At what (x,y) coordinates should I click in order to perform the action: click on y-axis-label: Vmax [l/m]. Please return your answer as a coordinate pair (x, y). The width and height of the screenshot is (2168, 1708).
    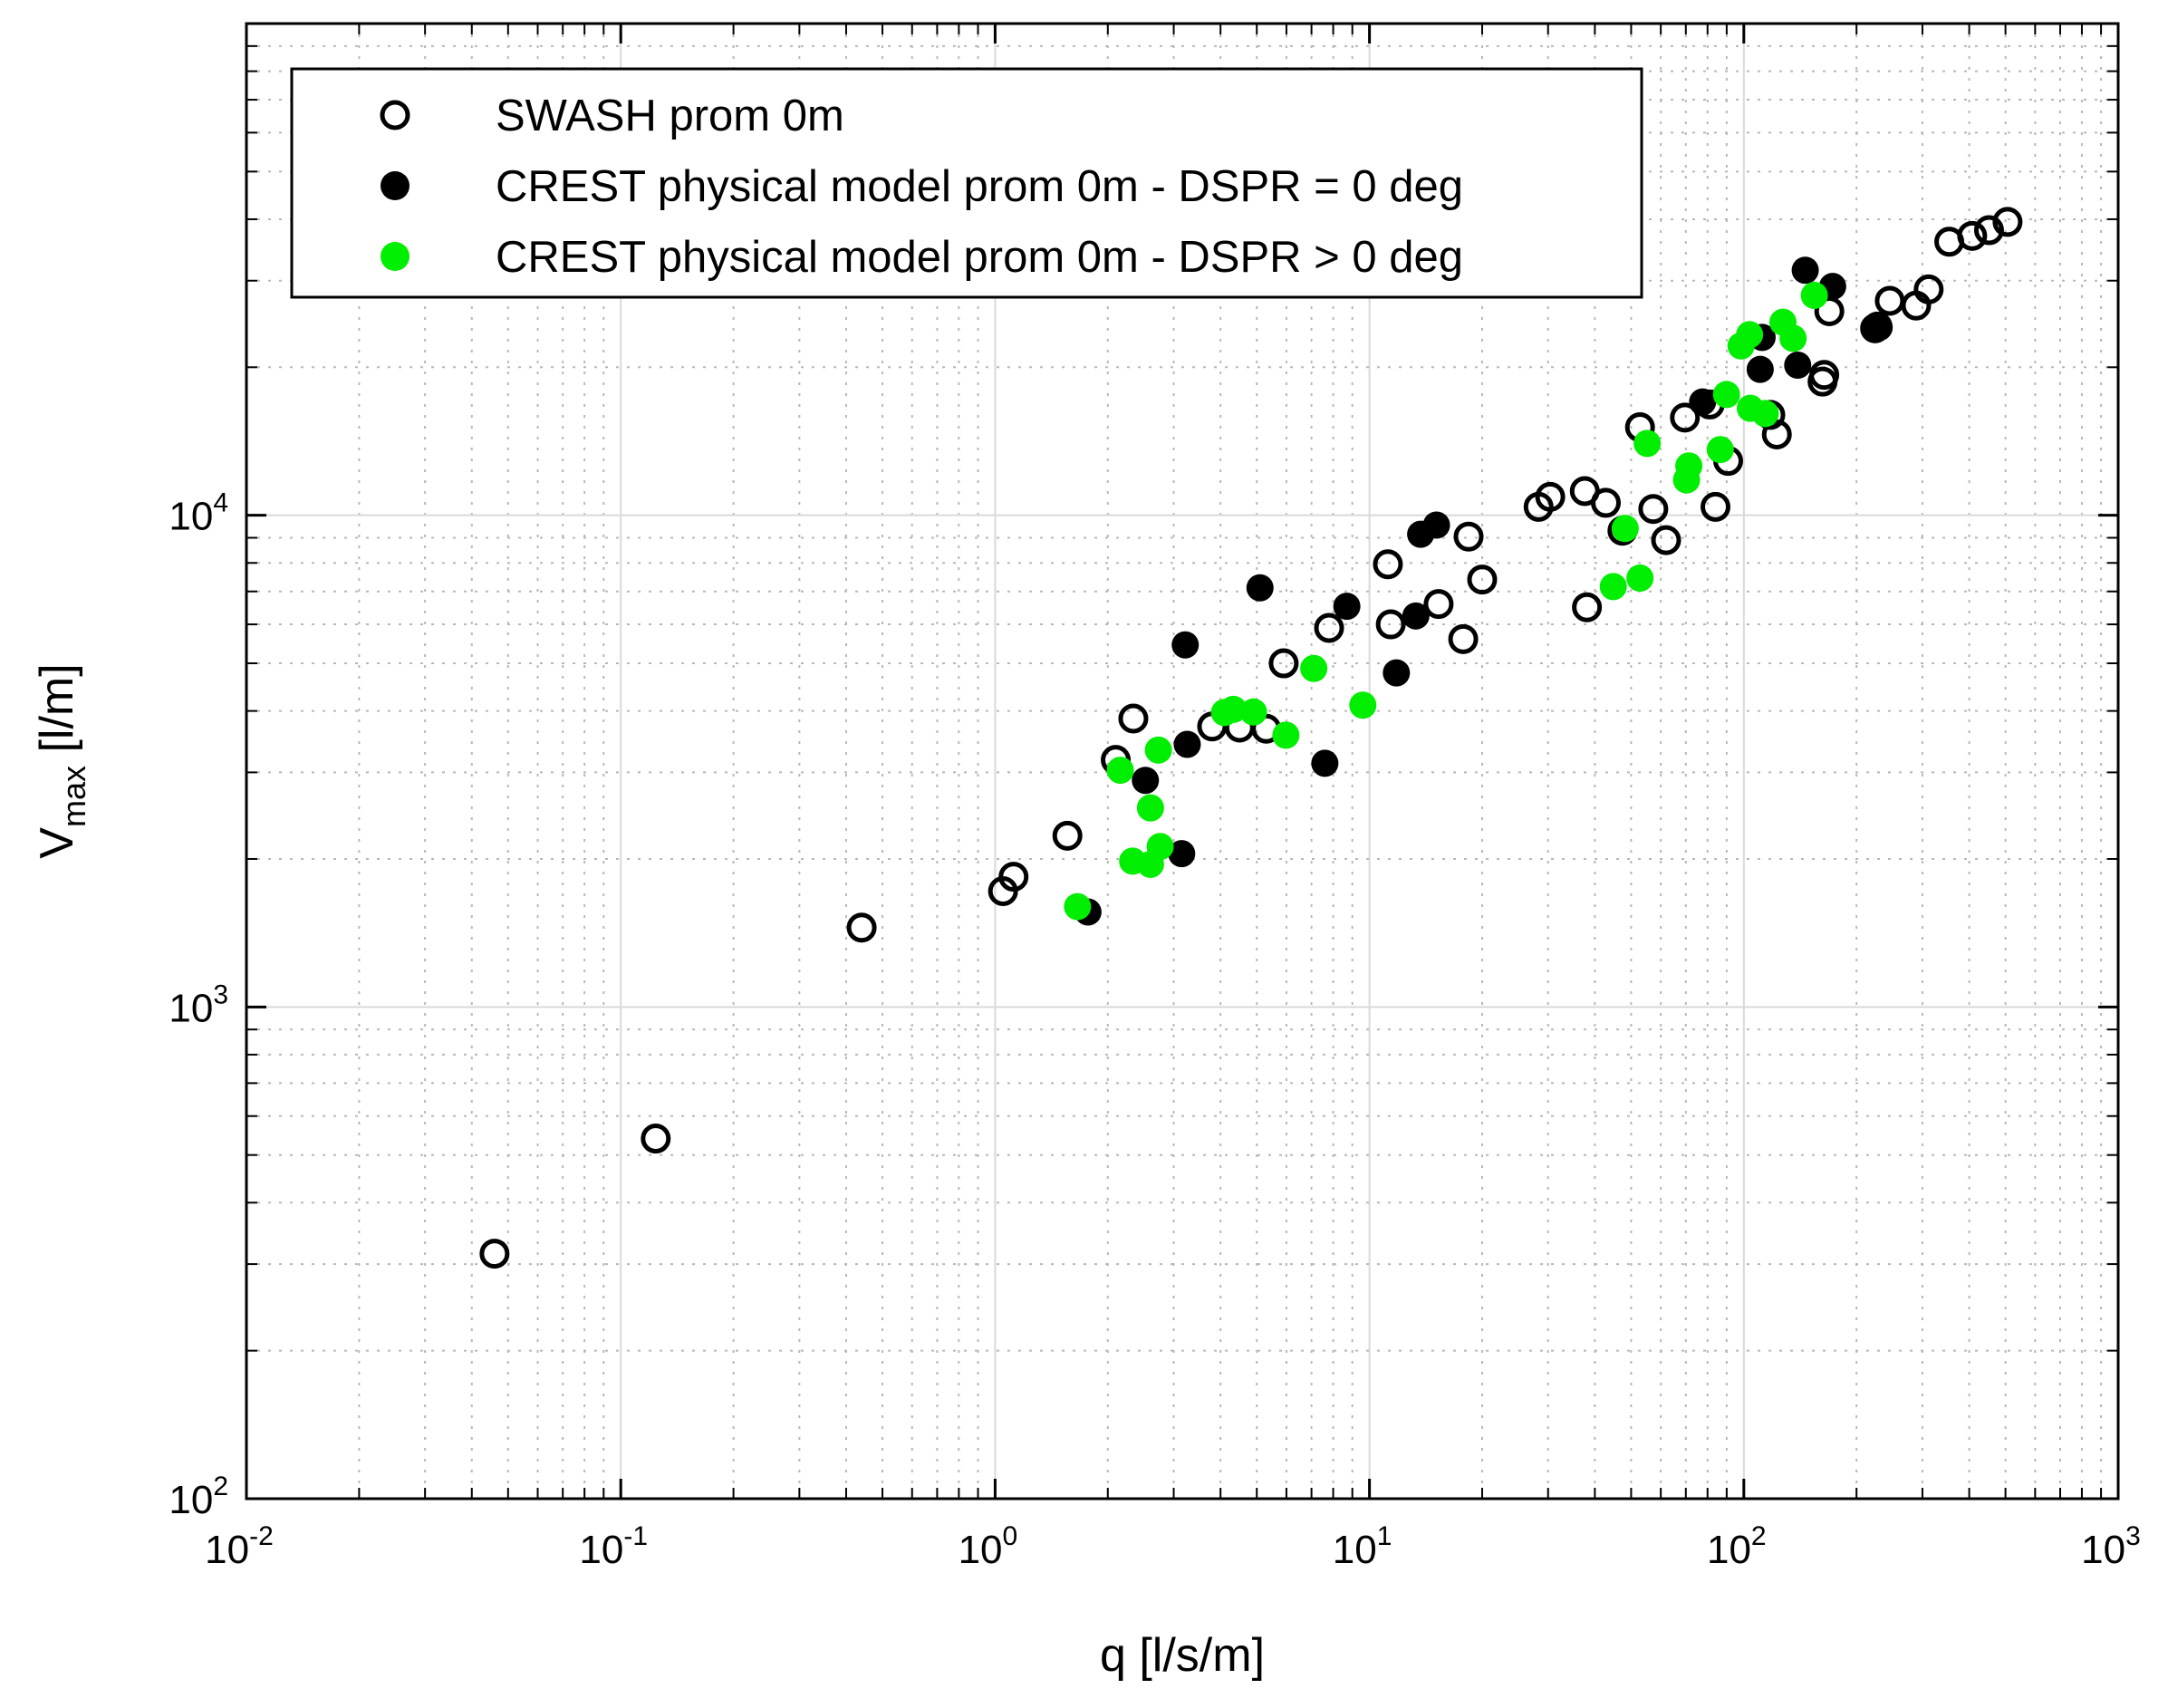
    Looking at the image, I should click on (62, 760).